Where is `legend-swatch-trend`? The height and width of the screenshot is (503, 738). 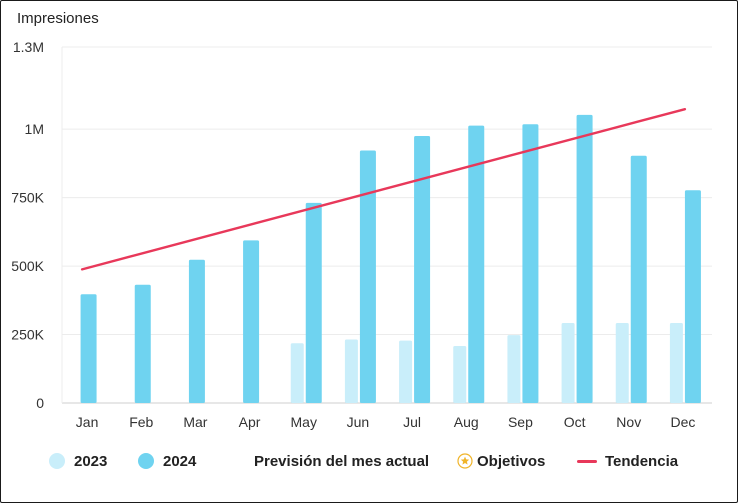
legend-swatch-trend is located at coordinates (587, 461).